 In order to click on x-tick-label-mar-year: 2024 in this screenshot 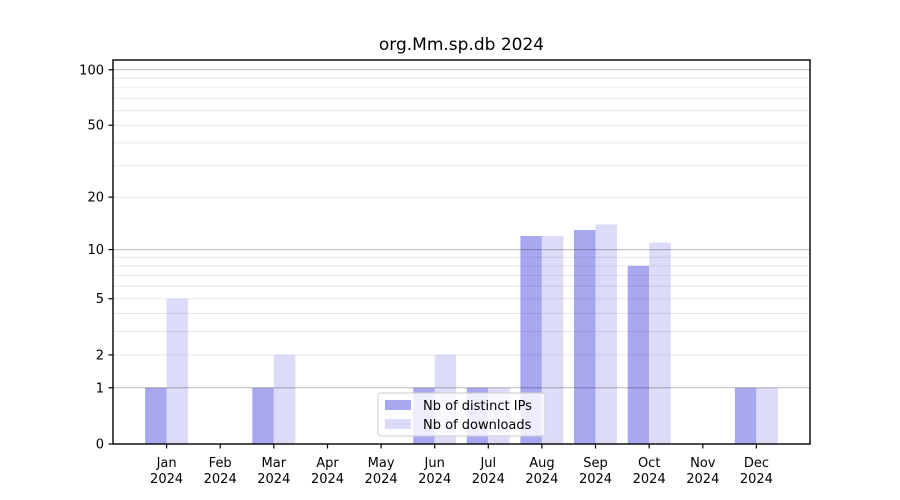, I will do `click(273, 479)`.